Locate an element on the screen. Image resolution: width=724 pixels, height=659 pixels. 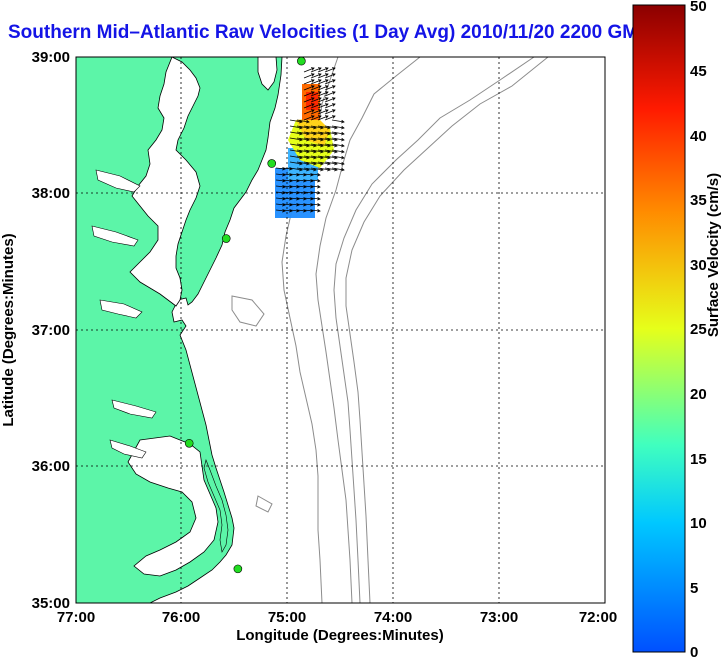
velocity-arrows is located at coordinates (310, 140).